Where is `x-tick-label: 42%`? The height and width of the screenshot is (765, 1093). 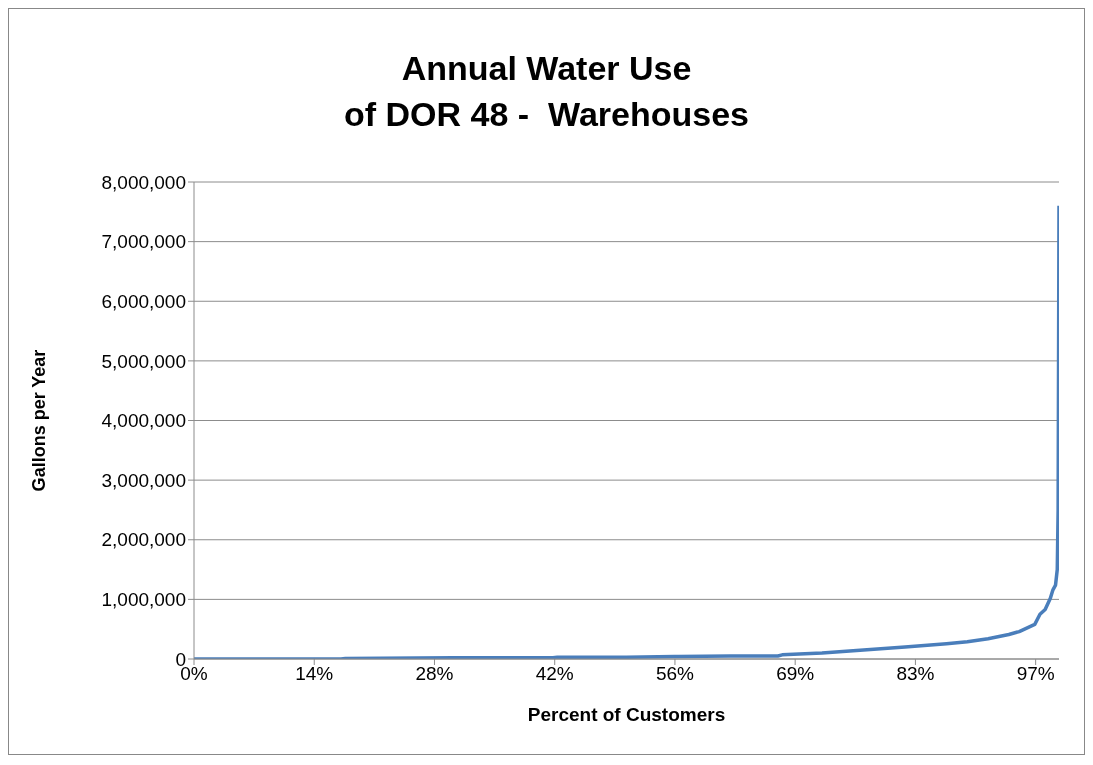 x-tick-label: 42% is located at coordinates (554, 674).